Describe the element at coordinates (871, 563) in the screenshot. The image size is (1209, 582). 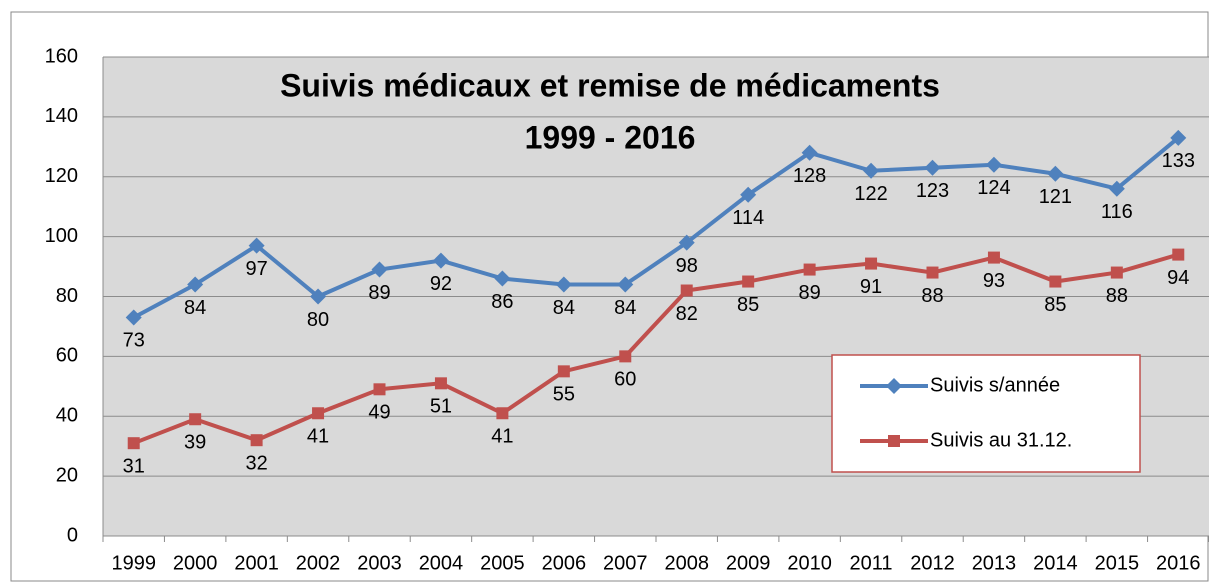
I see `x-tick-label: 2011` at that location.